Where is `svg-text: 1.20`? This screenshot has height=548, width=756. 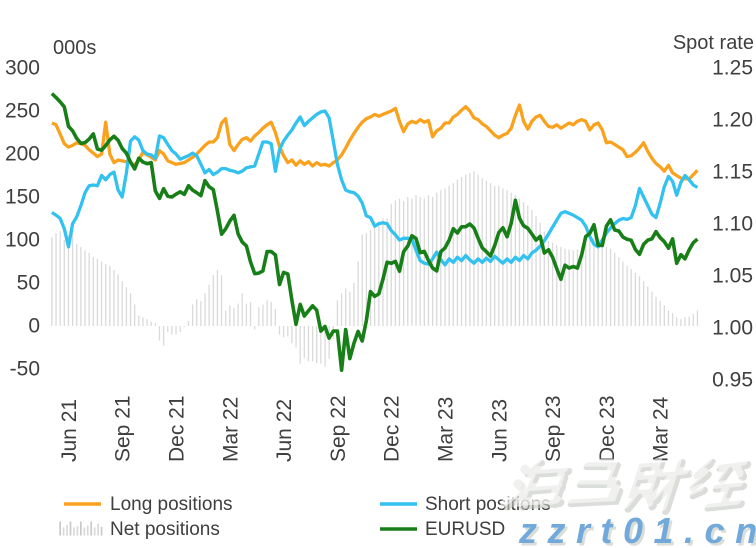 svg-text: 1.20 is located at coordinates (732, 120).